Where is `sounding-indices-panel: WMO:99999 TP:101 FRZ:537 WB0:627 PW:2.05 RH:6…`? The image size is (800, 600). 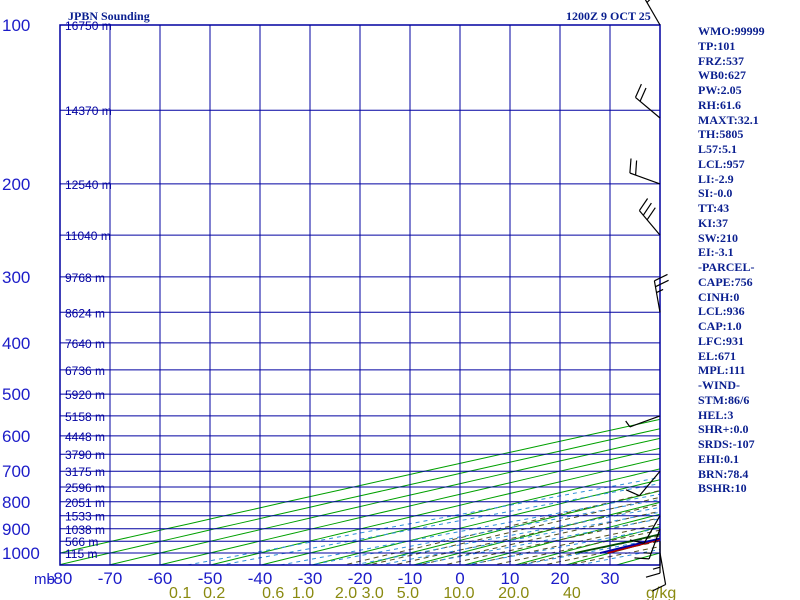
sounding-indices-panel: WMO:99999 TP:101 FRZ:537 WB0:627 PW:2.05 RH:6… is located at coordinates (731, 260).